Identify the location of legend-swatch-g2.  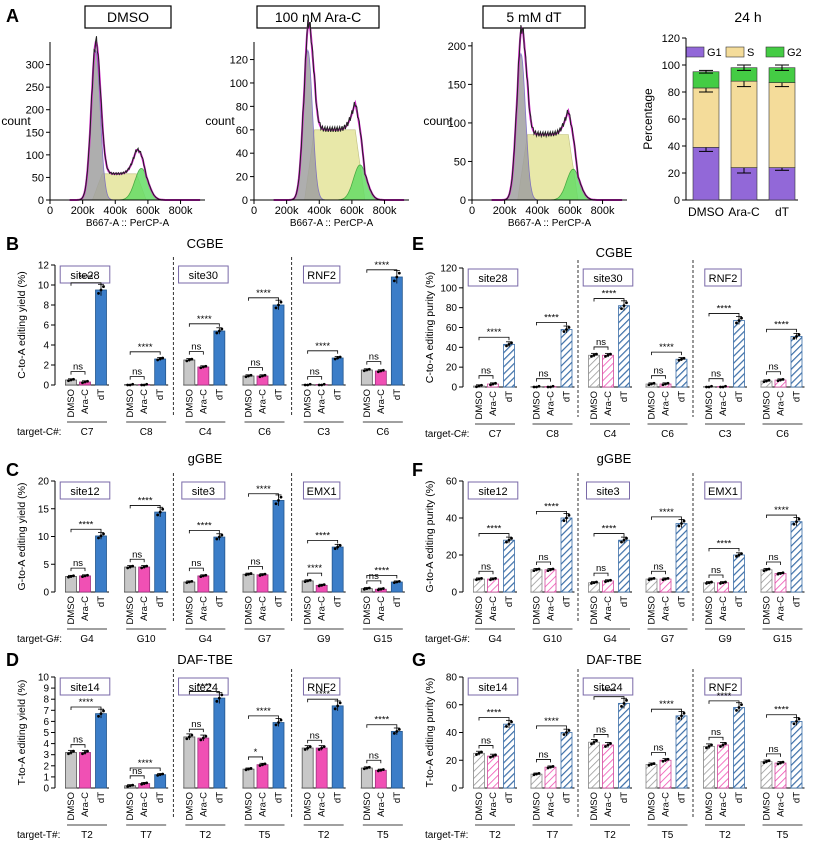
(775, 52).